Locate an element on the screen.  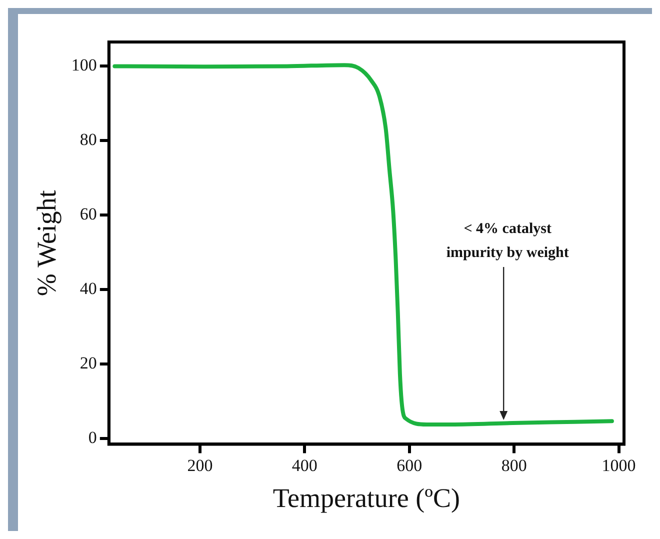
x-tick-label: 400 is located at coordinates (305, 465).